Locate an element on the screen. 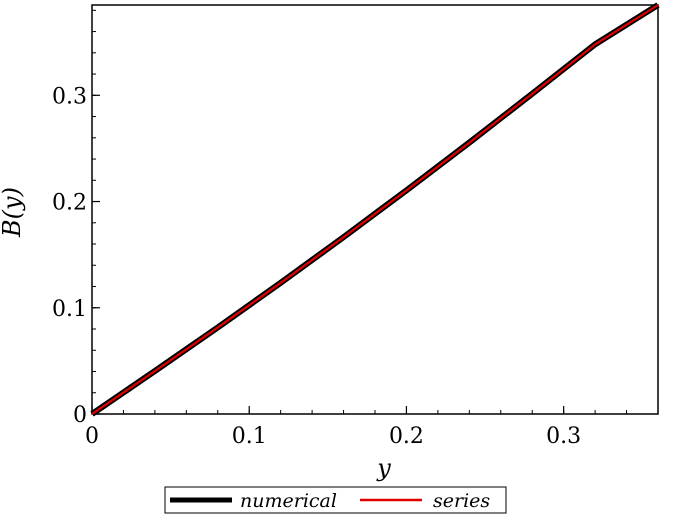 The height and width of the screenshot is (517, 685). x-axis-label: y is located at coordinates (383, 468).